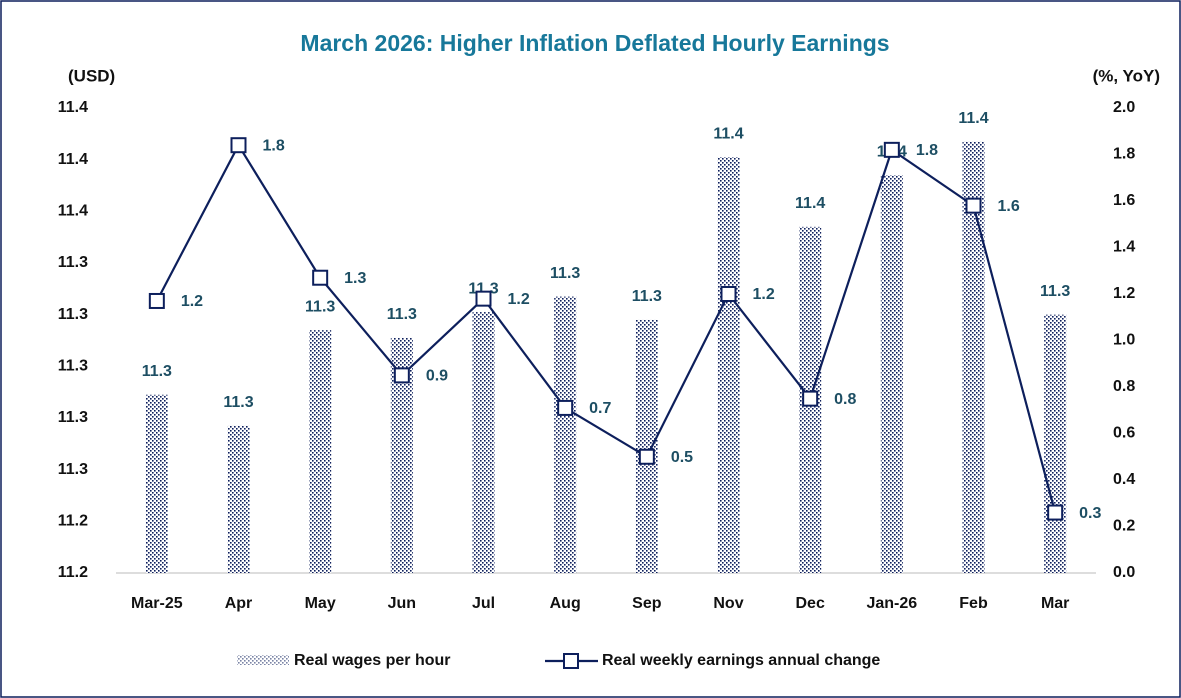  Describe the element at coordinates (891, 603) in the screenshot. I see `x-tick-label: Jan-26` at that location.